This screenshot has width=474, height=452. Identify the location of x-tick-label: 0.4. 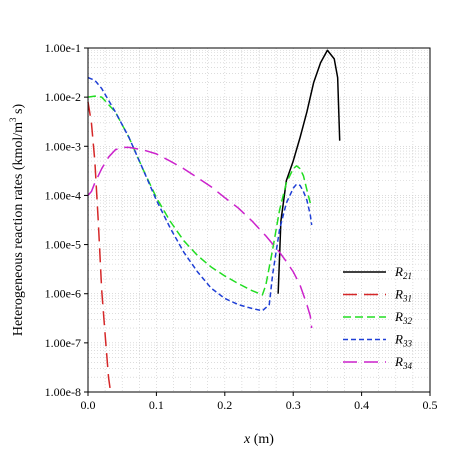
(361, 405).